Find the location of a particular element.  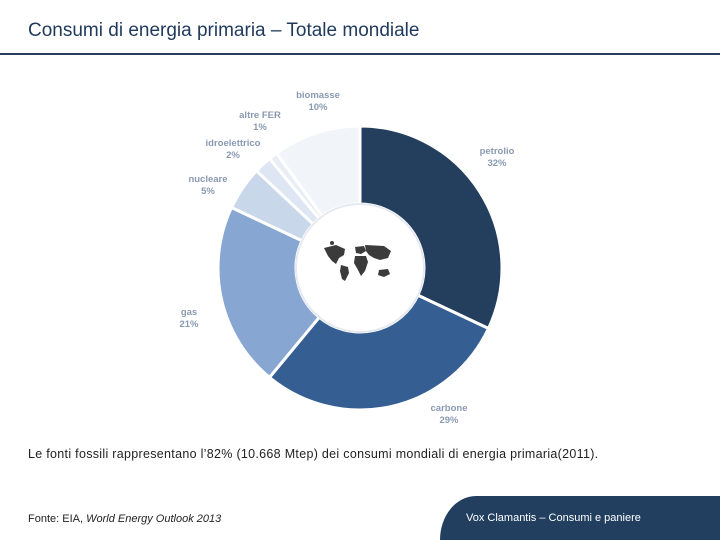

slice-label: altre FER is located at coordinates (260, 115).